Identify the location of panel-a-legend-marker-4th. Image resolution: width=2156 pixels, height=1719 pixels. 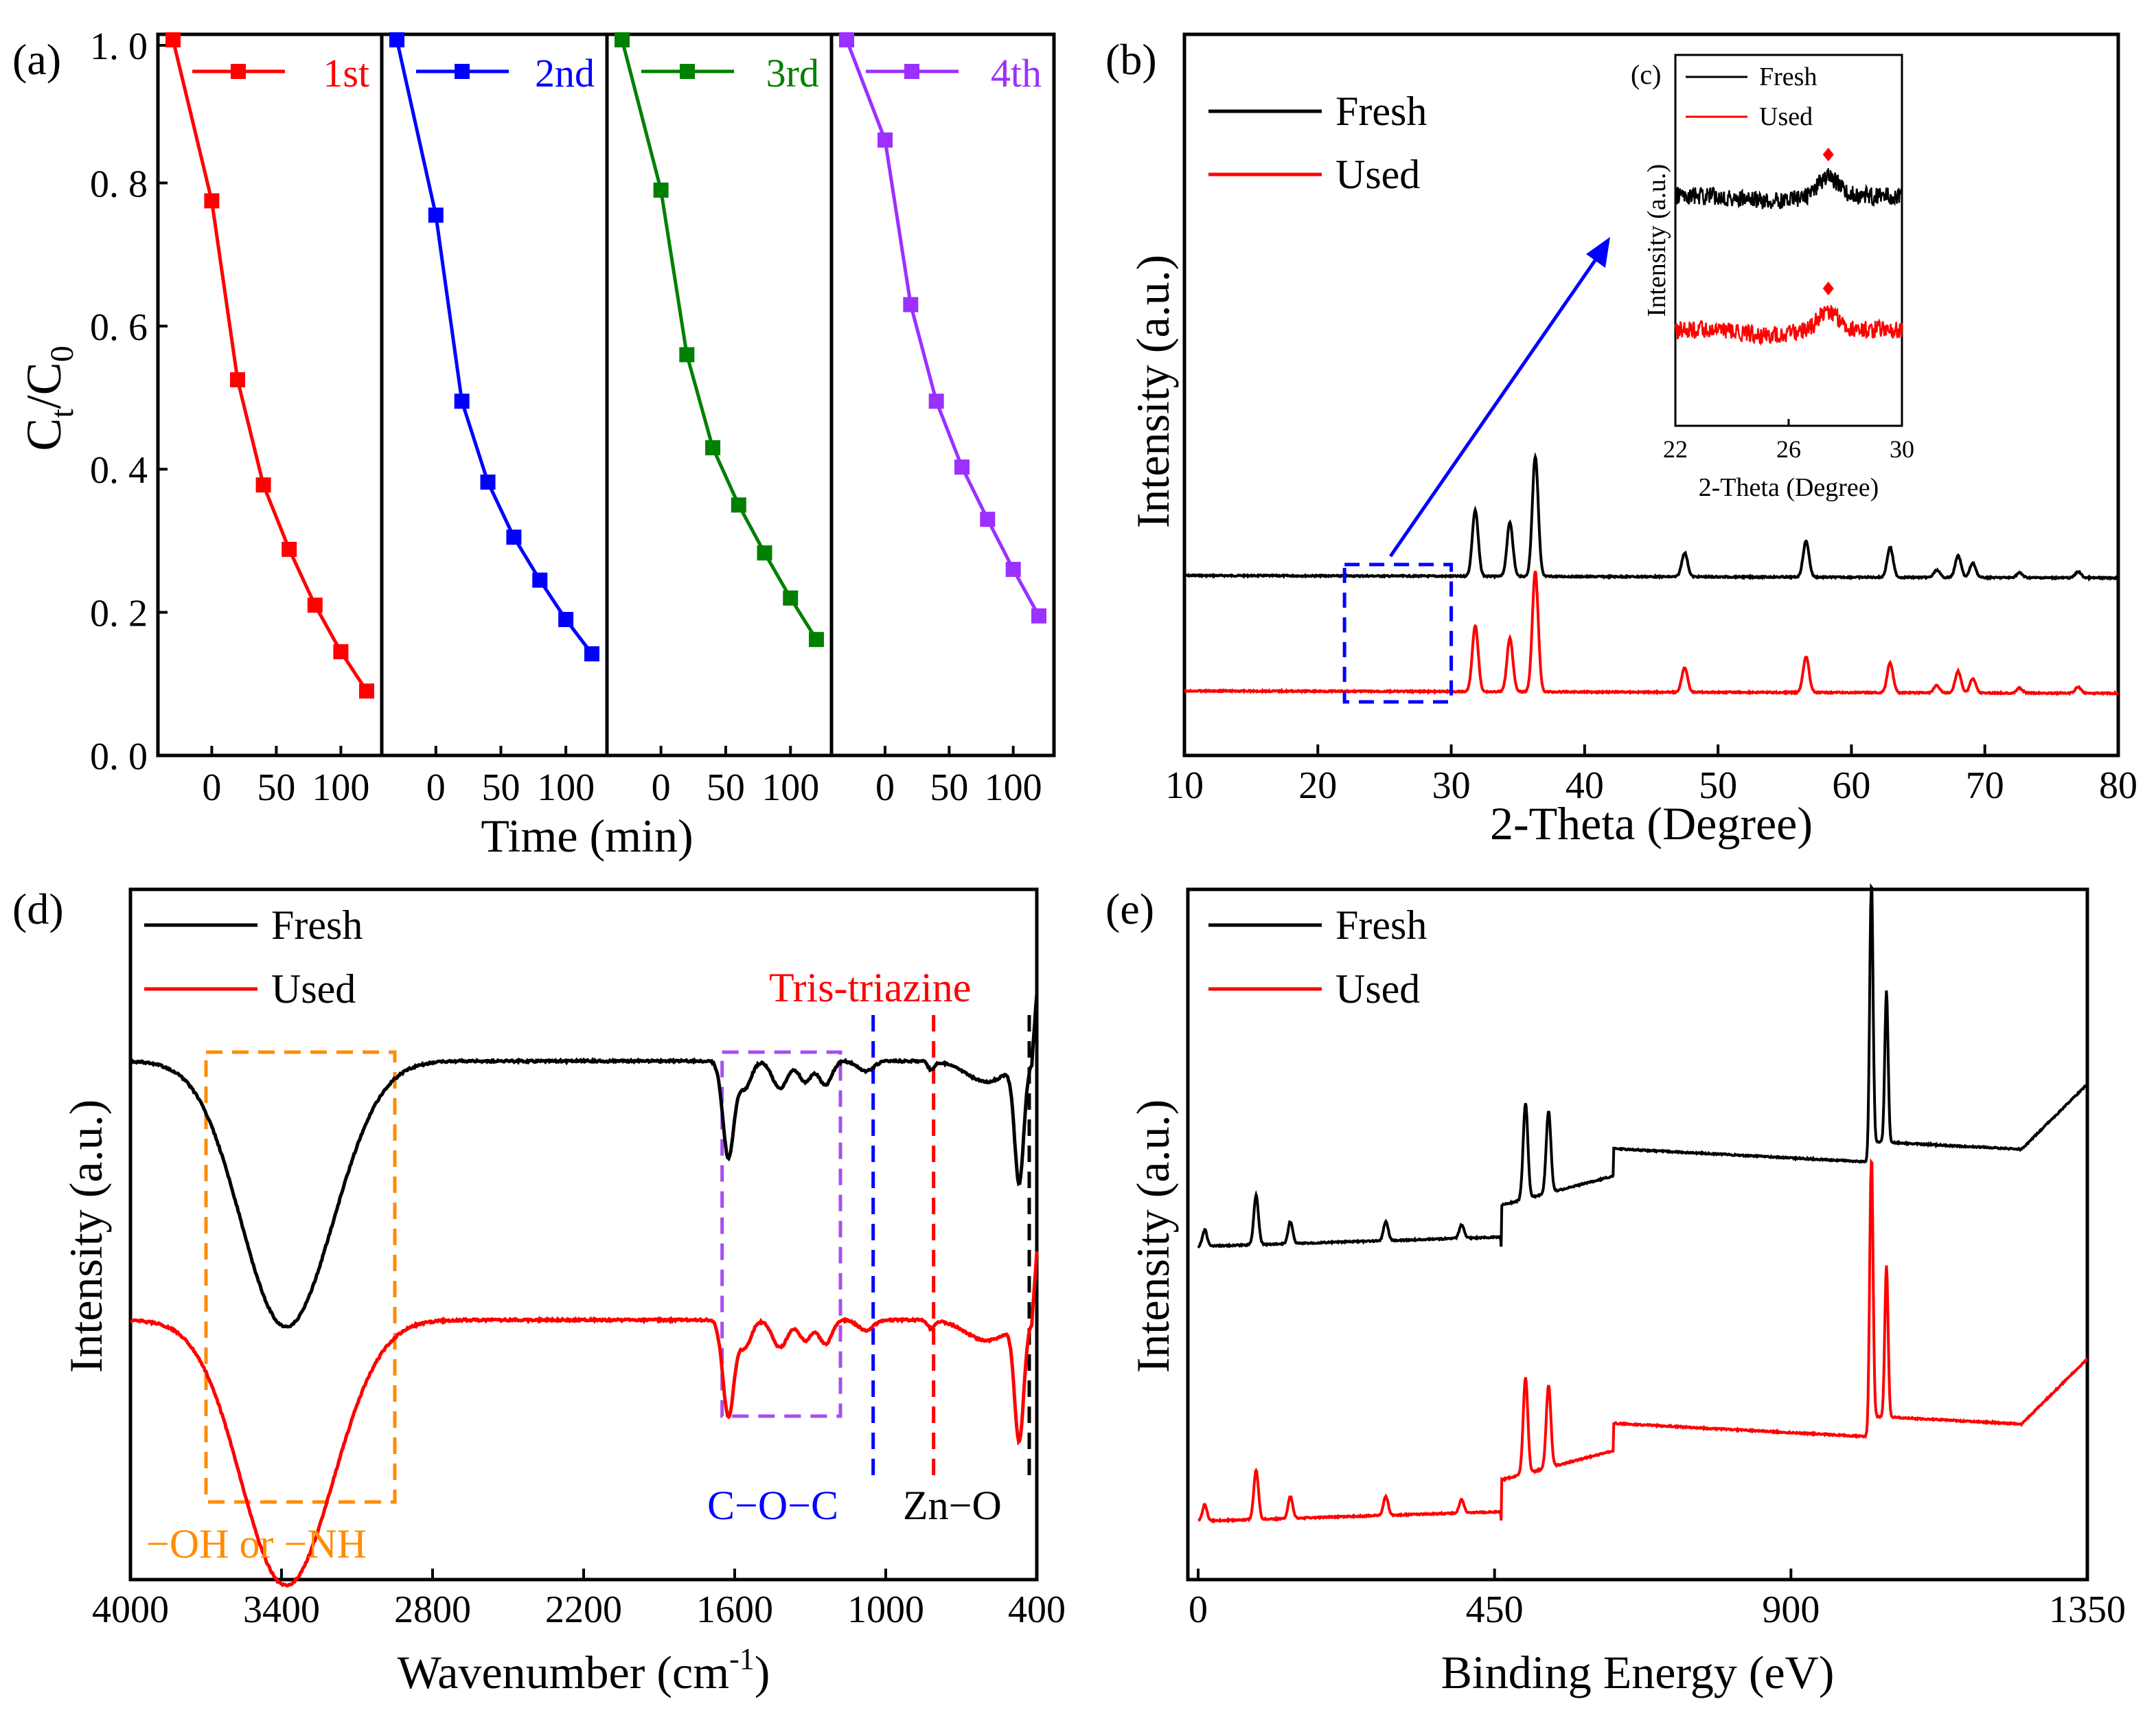
(911, 71).